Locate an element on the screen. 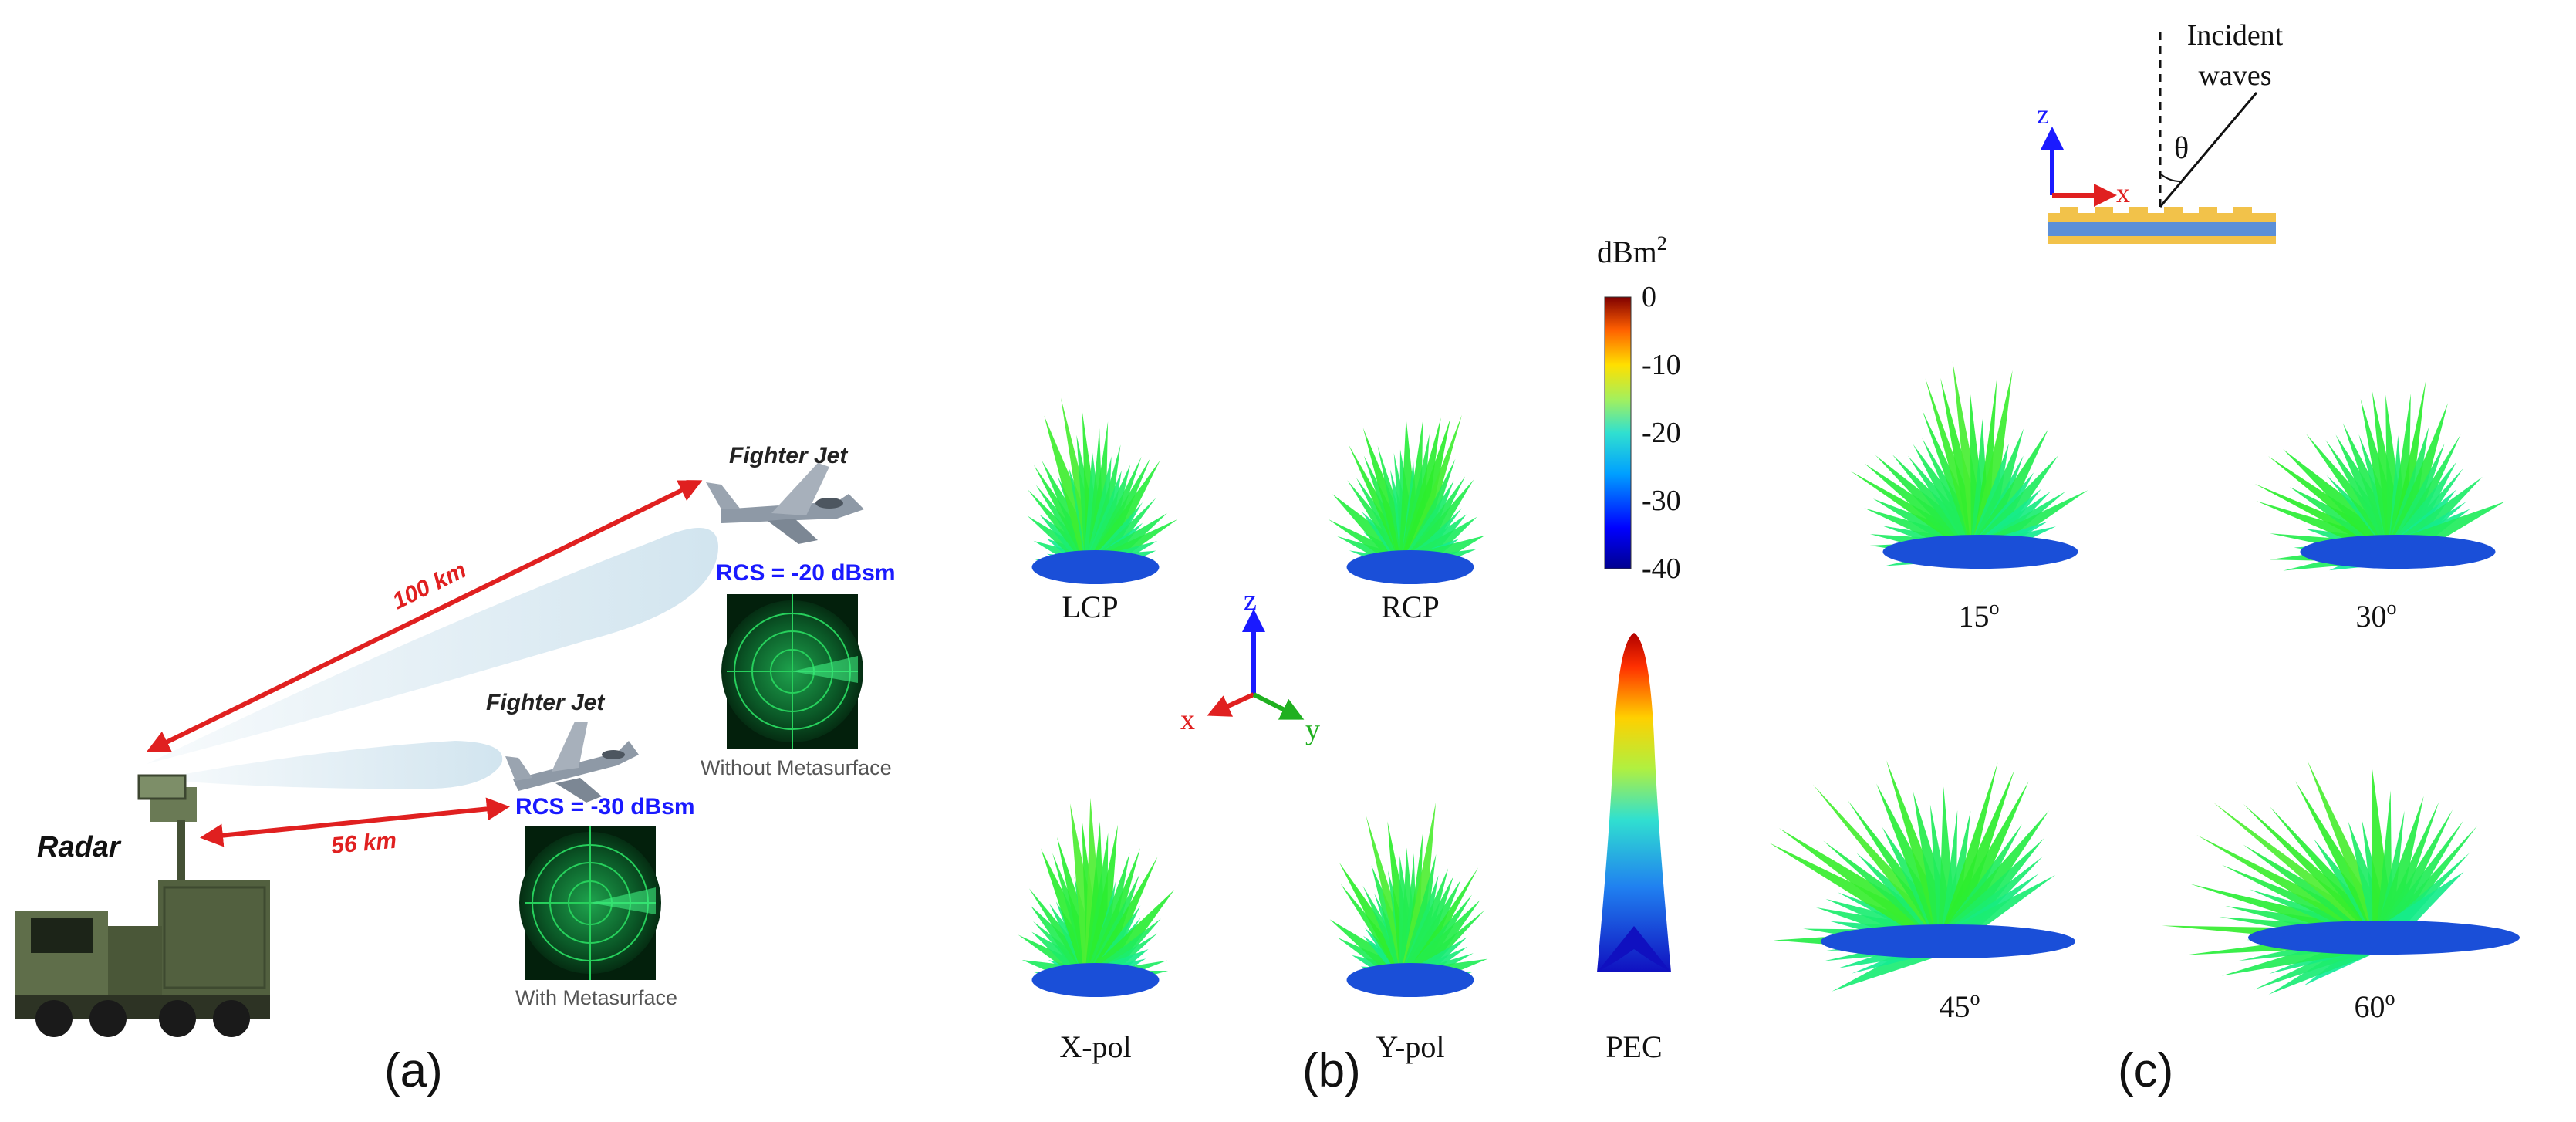 This screenshot has width=2576, height=1122. axes-triad-b is located at coordinates (1256, 664).